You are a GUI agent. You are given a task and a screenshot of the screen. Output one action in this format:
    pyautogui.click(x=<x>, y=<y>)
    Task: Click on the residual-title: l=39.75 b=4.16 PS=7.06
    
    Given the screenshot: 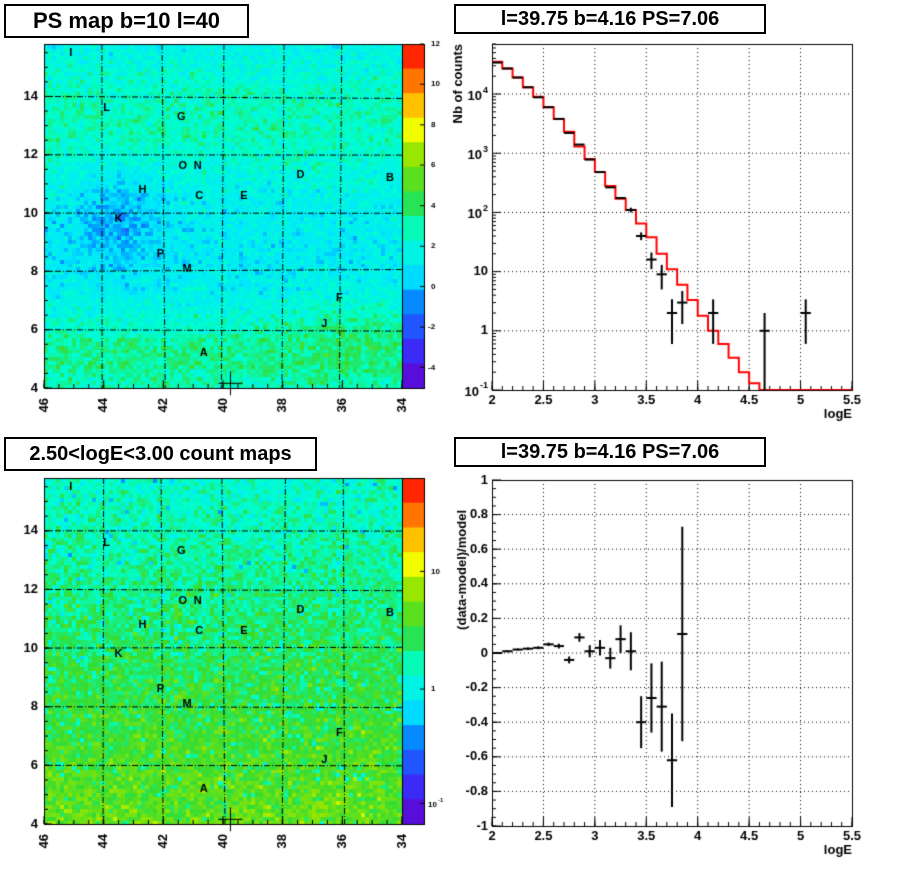 What is the action you would take?
    pyautogui.click(x=610, y=452)
    